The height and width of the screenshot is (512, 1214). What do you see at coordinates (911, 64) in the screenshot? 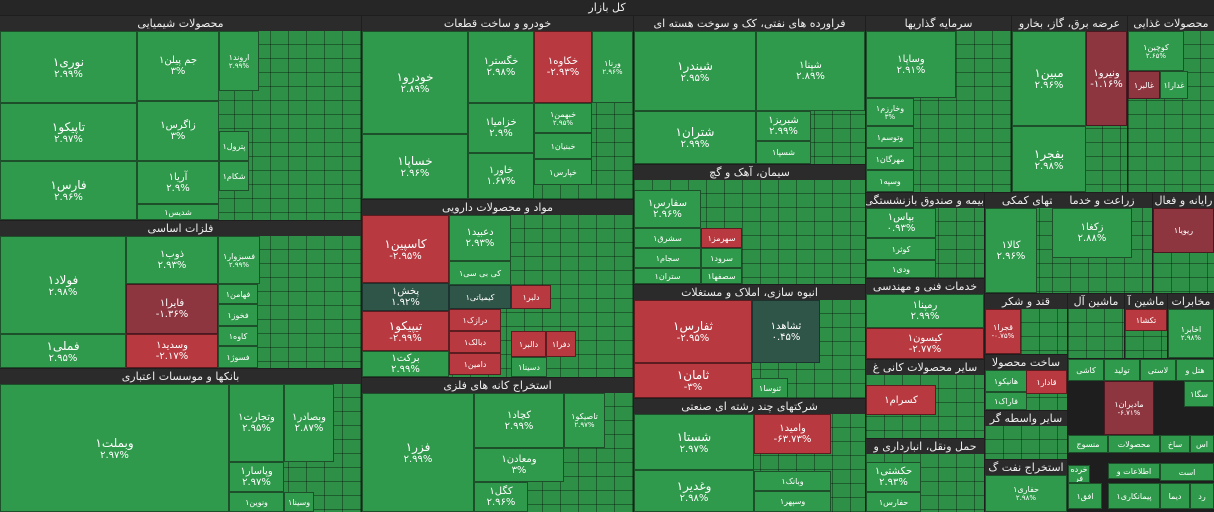
I see `ticker-tile: وساپا۱ ۲.۹۱%` at bounding box center [911, 64].